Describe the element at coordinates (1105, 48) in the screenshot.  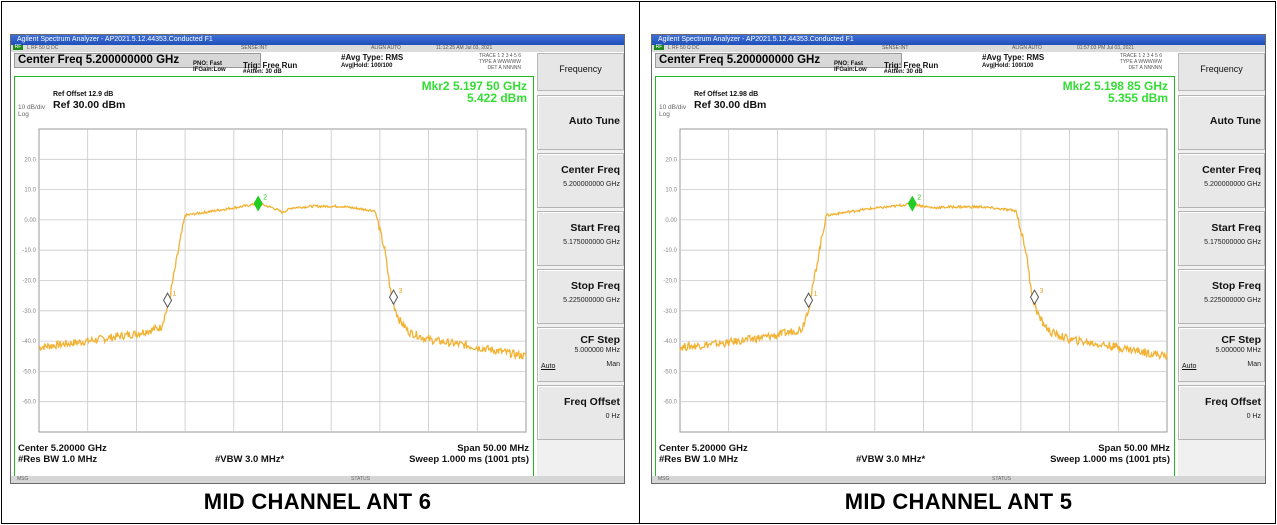
I see `timestamp: 01:57:03 PM Jul 03, 2021` at that location.